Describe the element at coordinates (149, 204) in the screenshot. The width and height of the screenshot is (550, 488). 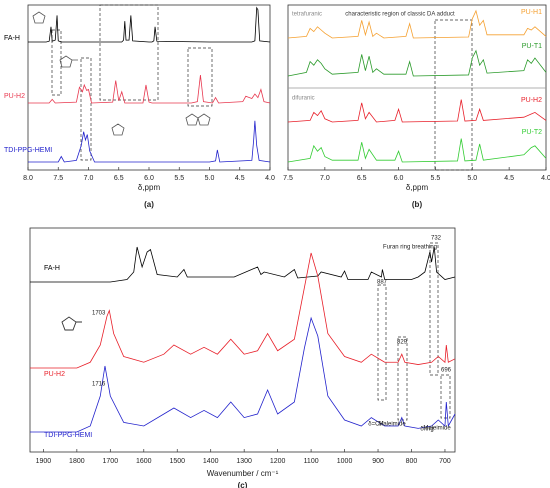
I see `panel-label: (a)` at that location.